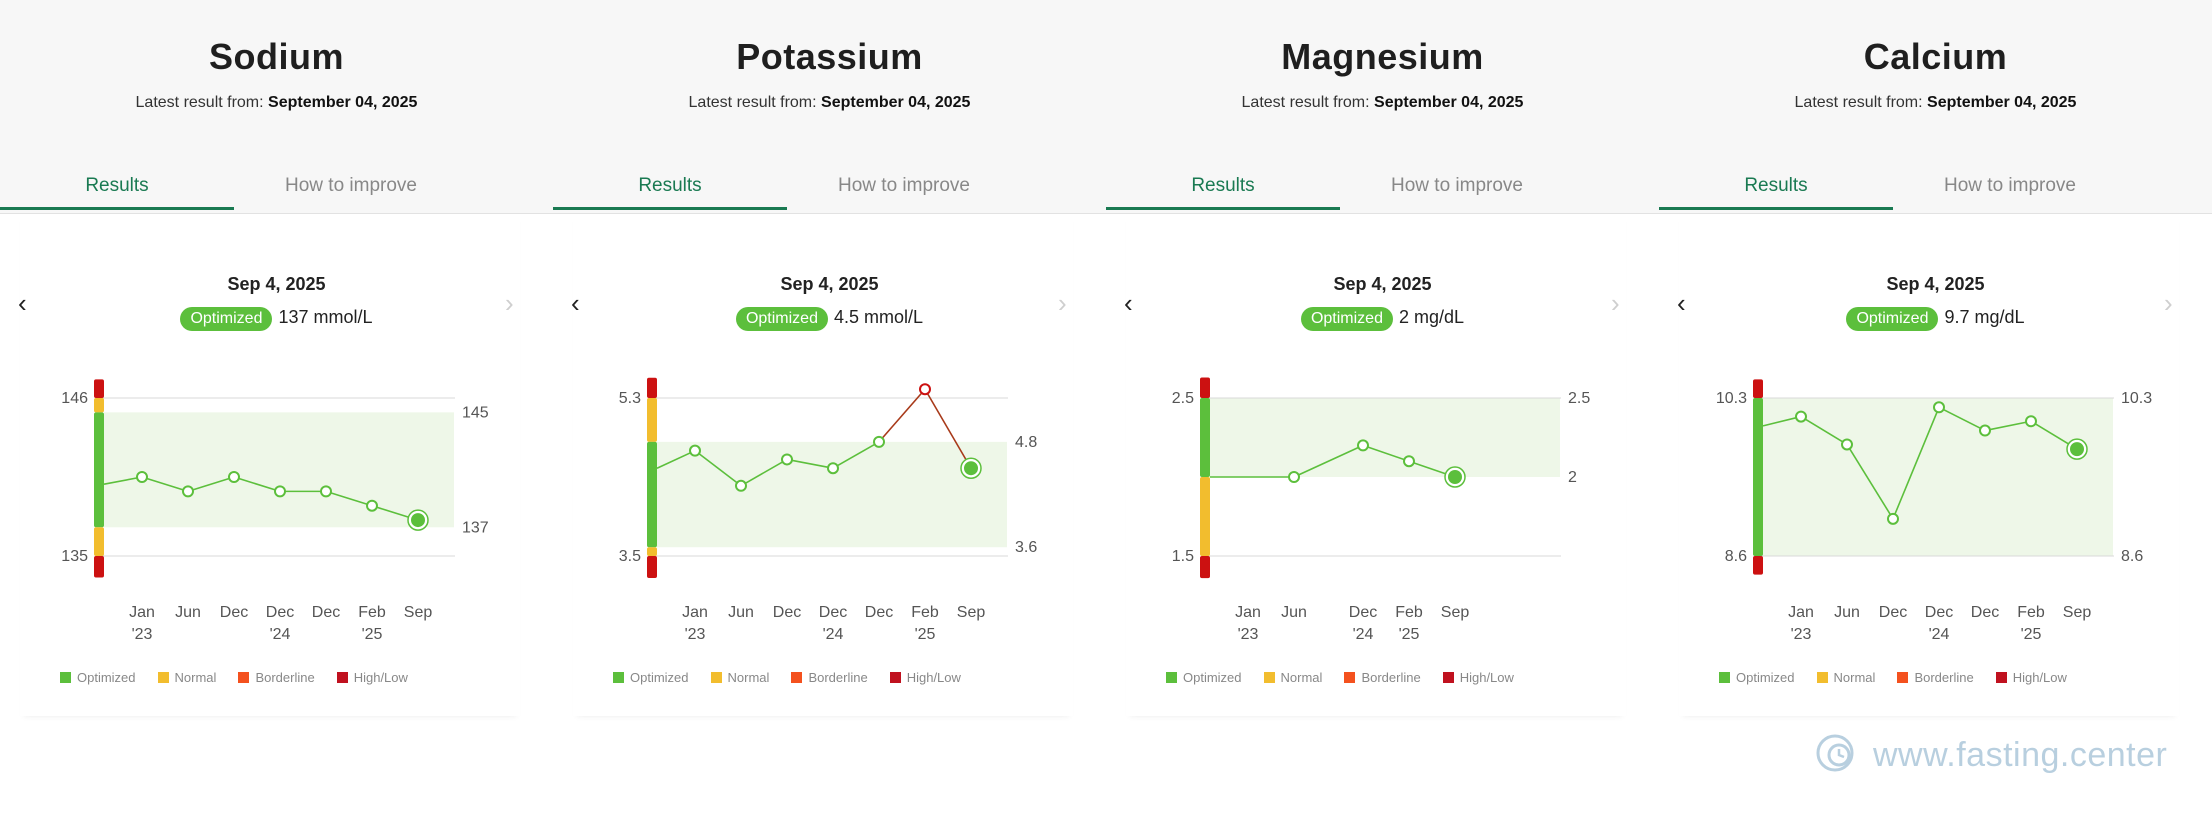 The image size is (2212, 814). What do you see at coordinates (1351, 677) in the screenshot?
I see `chart-legend: Optimized Normal Borderline High/Low` at bounding box center [1351, 677].